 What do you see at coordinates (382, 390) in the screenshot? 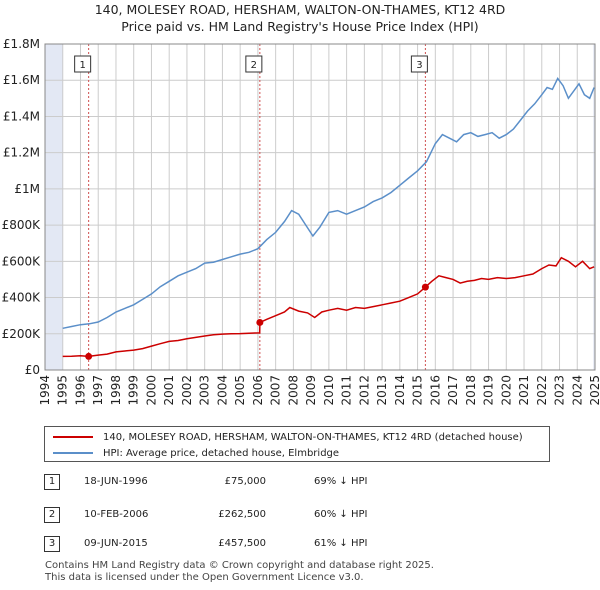
I see `x-tick-label: 2013` at bounding box center [382, 390].